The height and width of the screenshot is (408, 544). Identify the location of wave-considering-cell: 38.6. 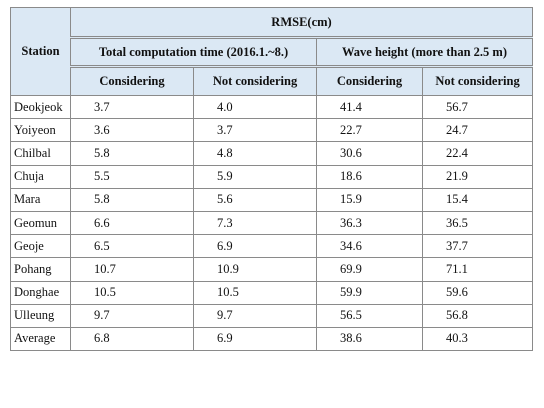
(369, 339).